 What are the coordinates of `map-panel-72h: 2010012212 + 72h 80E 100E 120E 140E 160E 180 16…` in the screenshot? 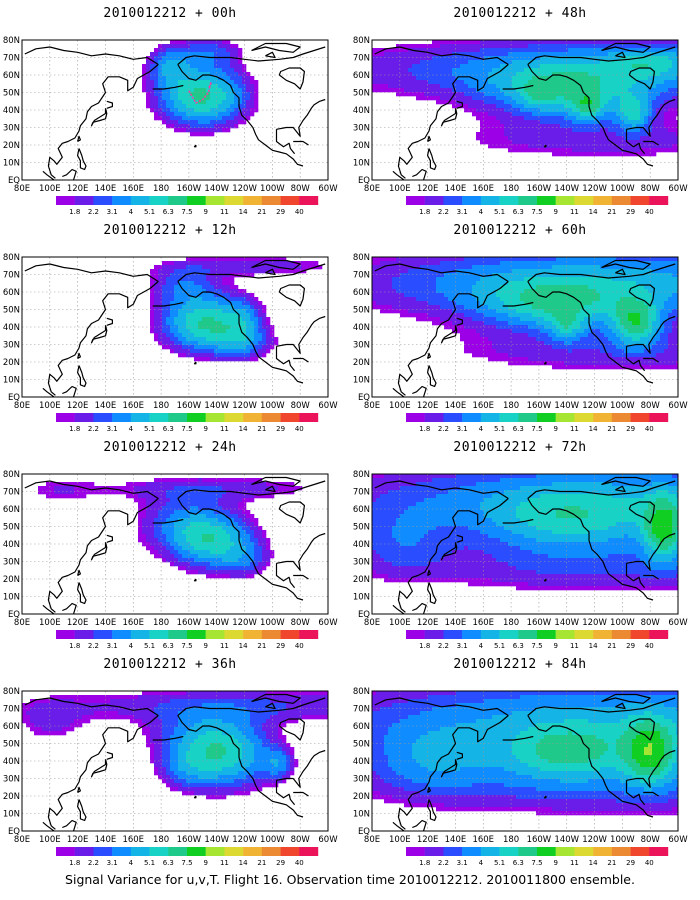 It's located at (525, 545).